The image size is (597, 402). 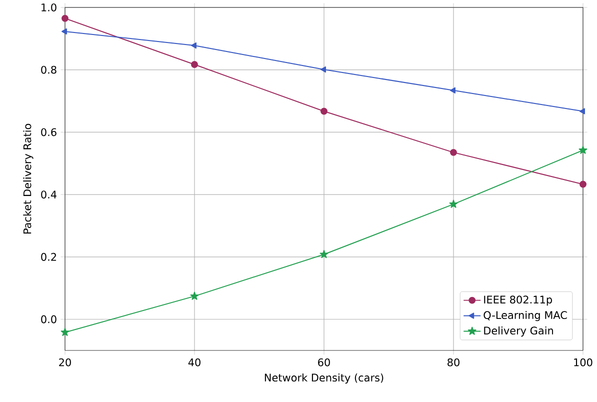 What do you see at coordinates (48, 70) in the screenshot?
I see `y-tick-label: 0.8` at bounding box center [48, 70].